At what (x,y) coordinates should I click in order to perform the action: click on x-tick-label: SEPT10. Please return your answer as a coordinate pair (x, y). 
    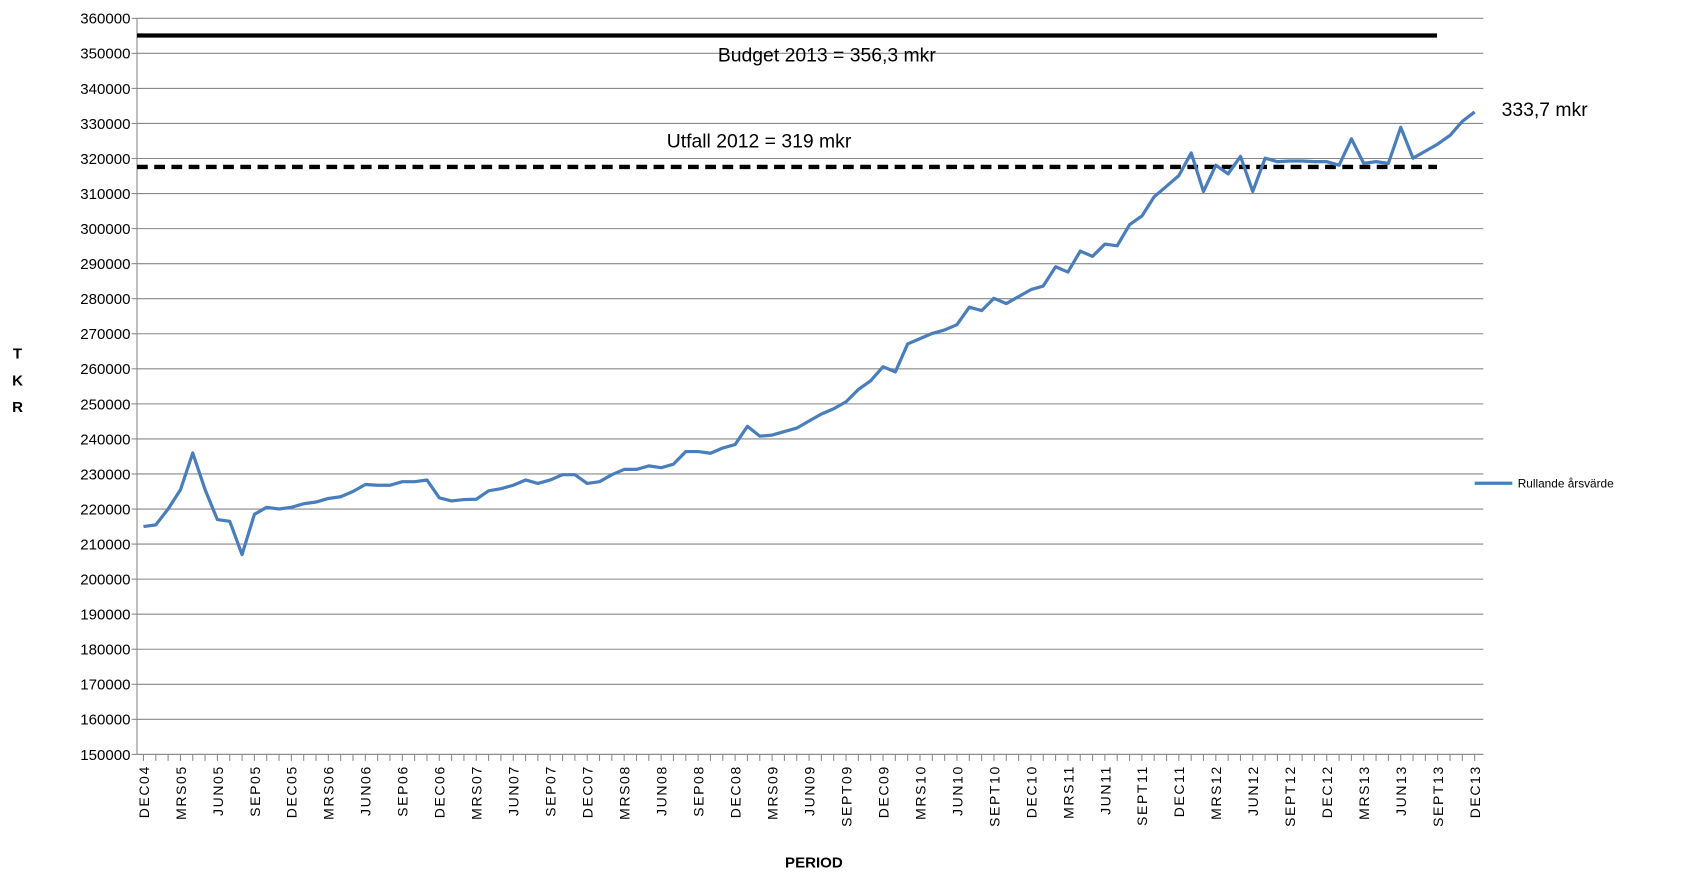
    Looking at the image, I should click on (994, 796).